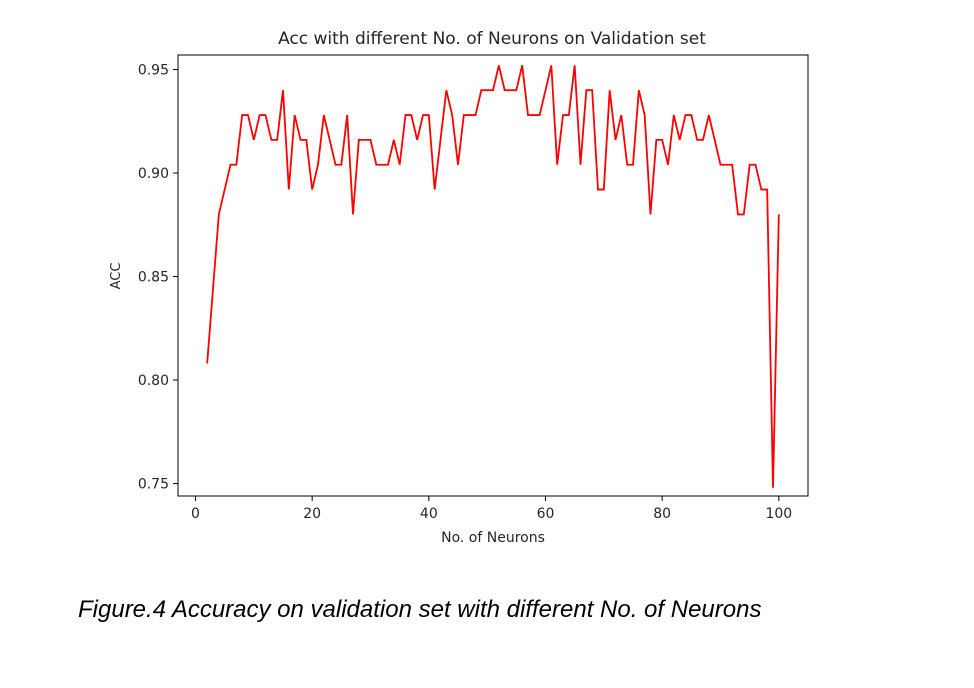  I want to click on x-tick-label: 40, so click(429, 514).